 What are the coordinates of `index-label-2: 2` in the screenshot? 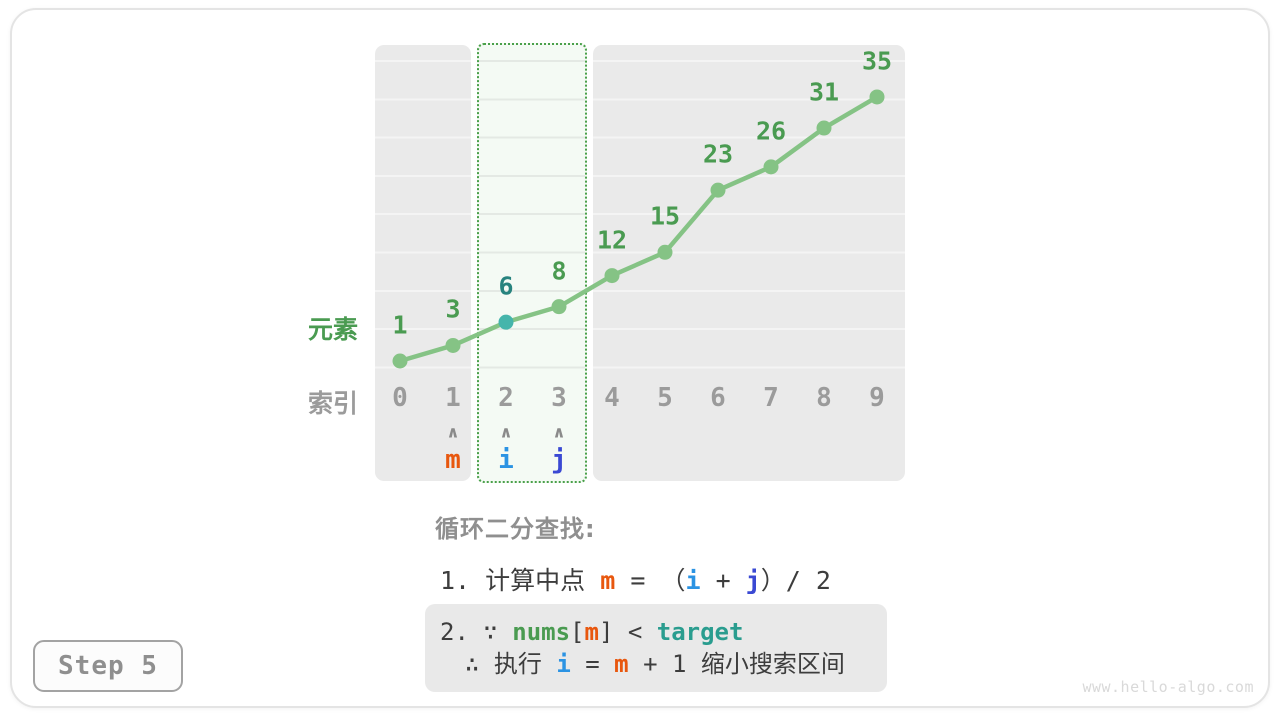 It's located at (506, 398).